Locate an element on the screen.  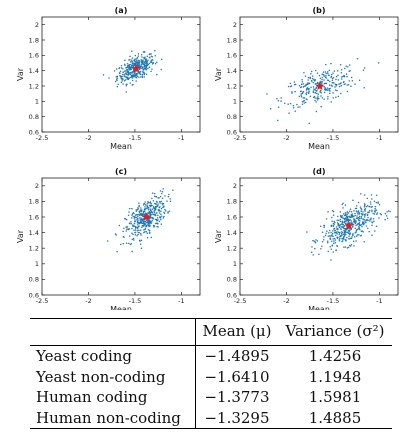
plot-frame is located at coordinates (319, 74).